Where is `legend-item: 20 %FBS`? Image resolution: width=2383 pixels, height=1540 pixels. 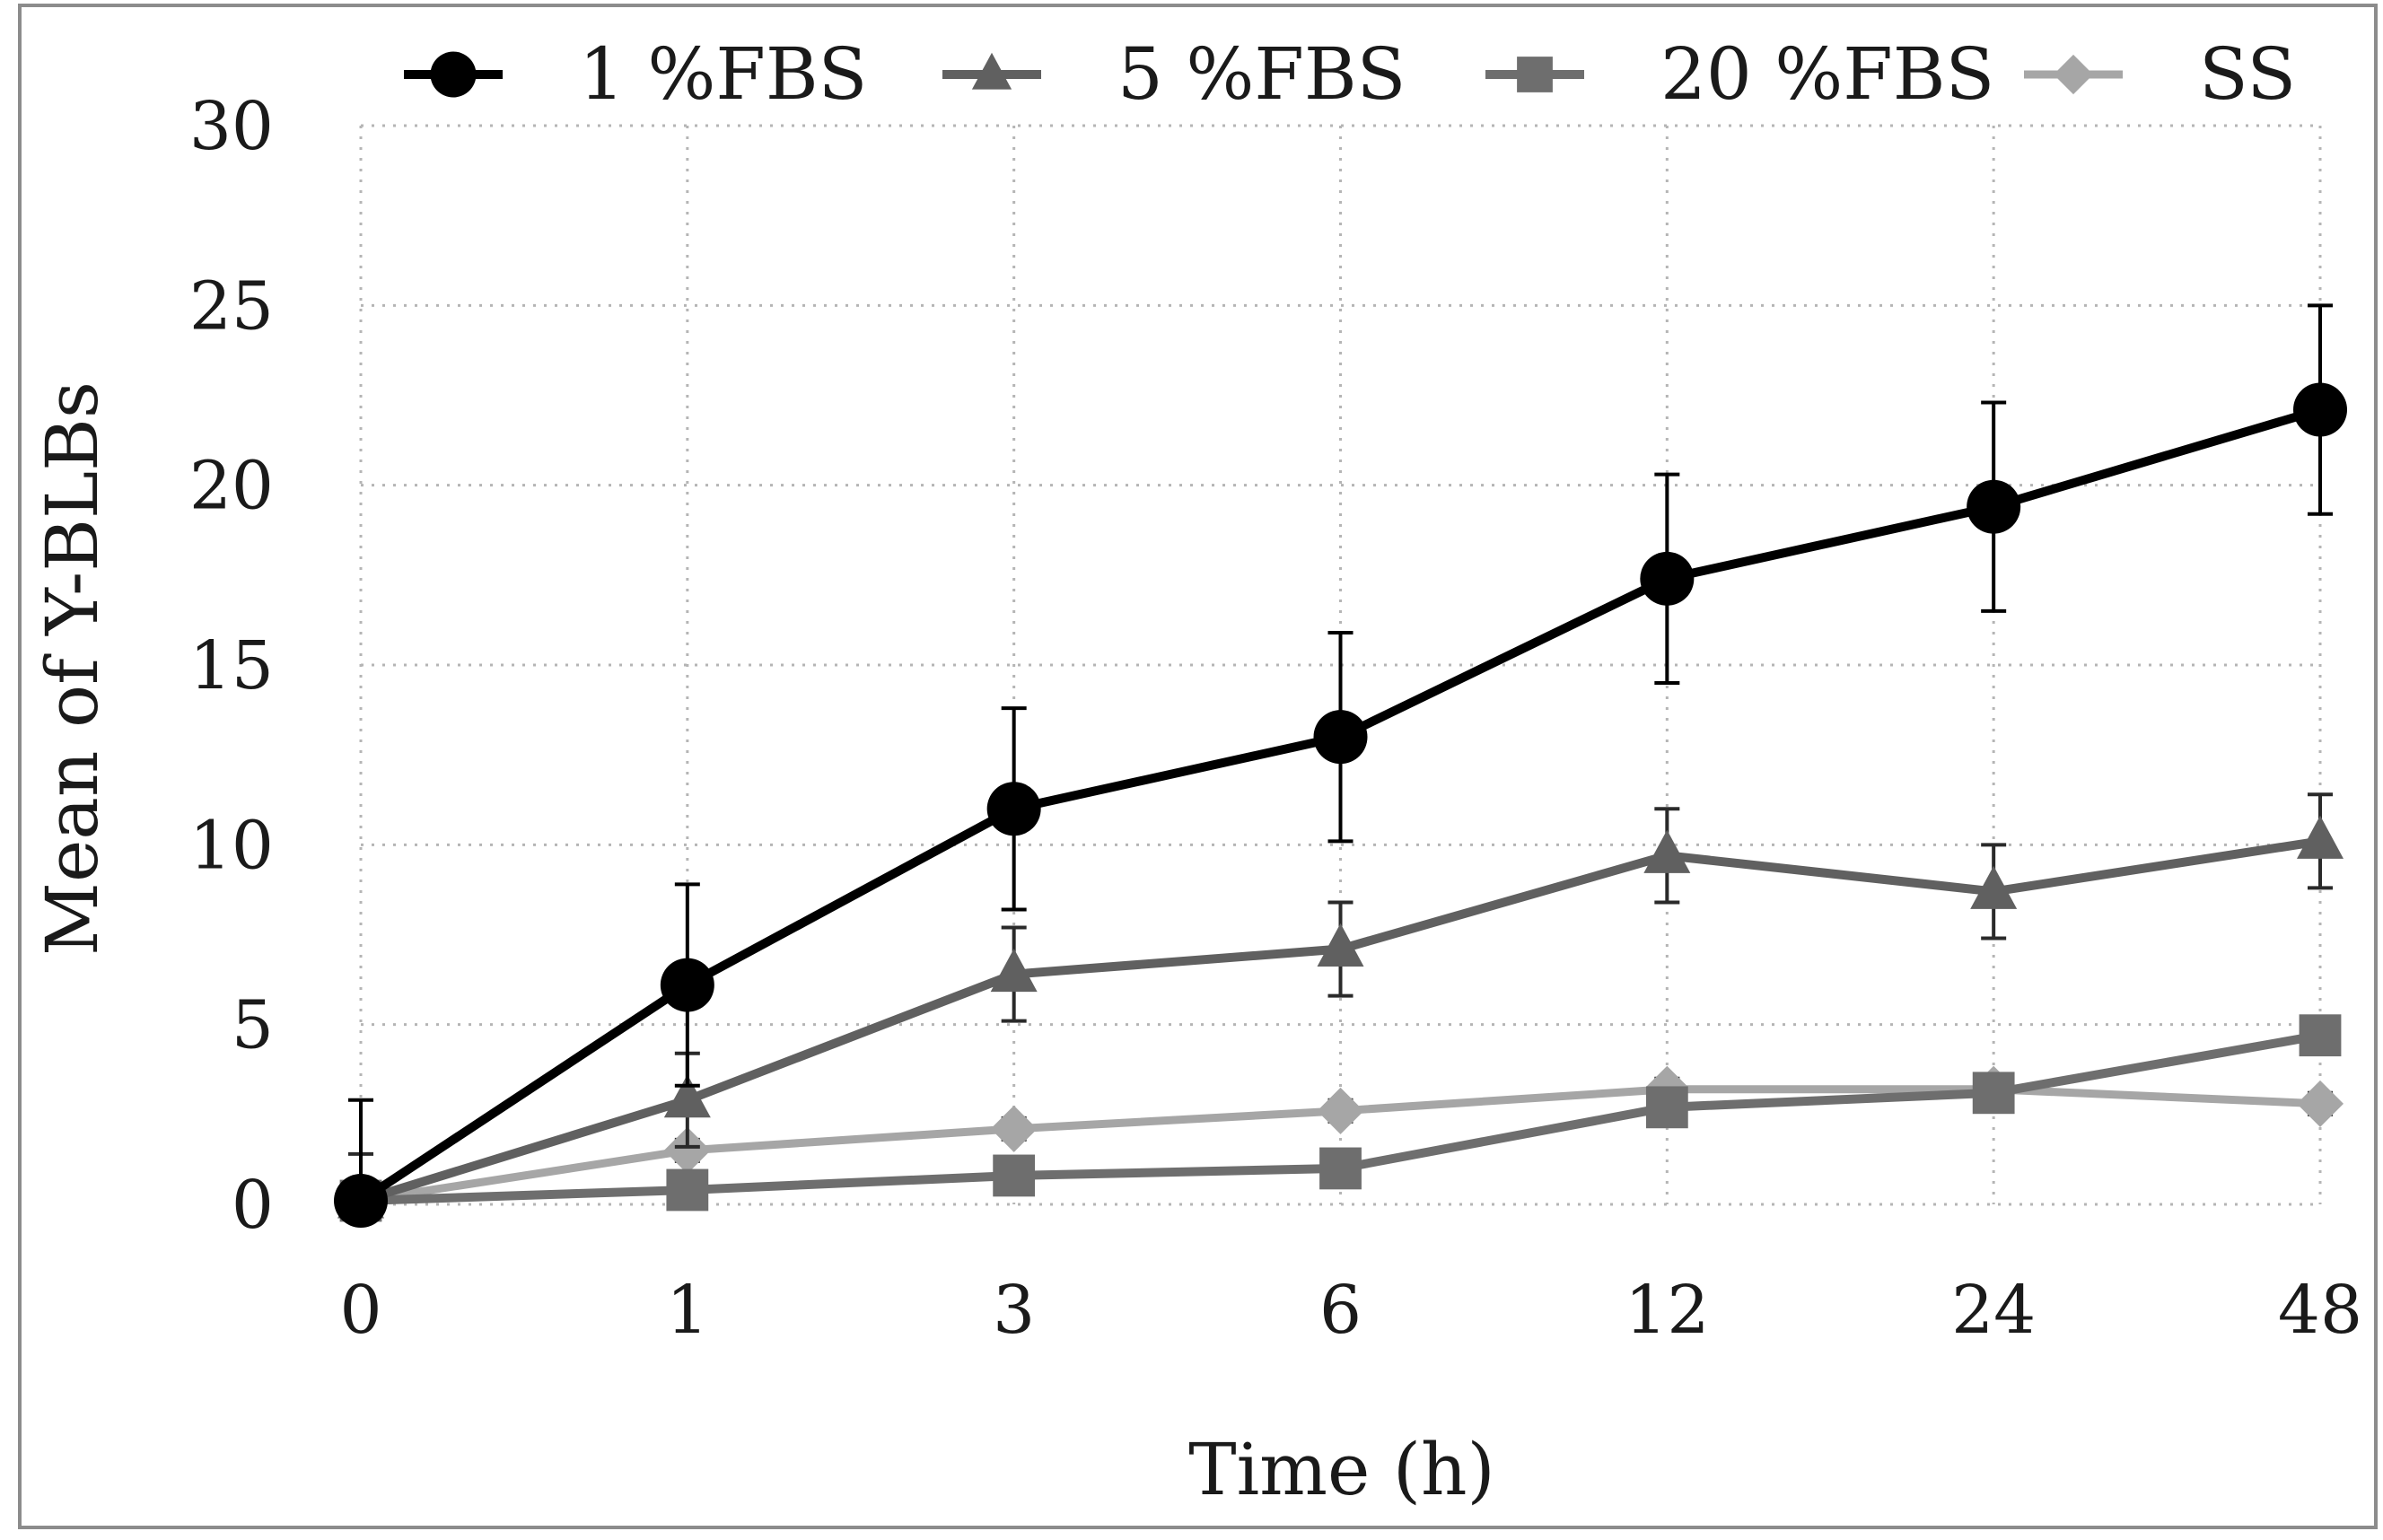 legend-item: 20 %FBS is located at coordinates (1739, 74).